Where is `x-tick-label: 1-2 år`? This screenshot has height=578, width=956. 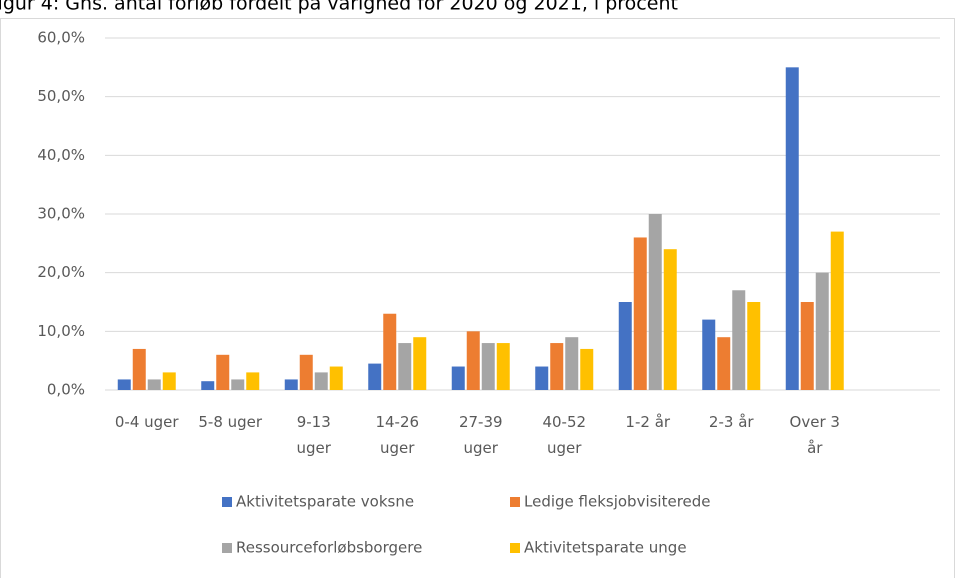
x-tick-label: 1-2 år is located at coordinates (648, 422).